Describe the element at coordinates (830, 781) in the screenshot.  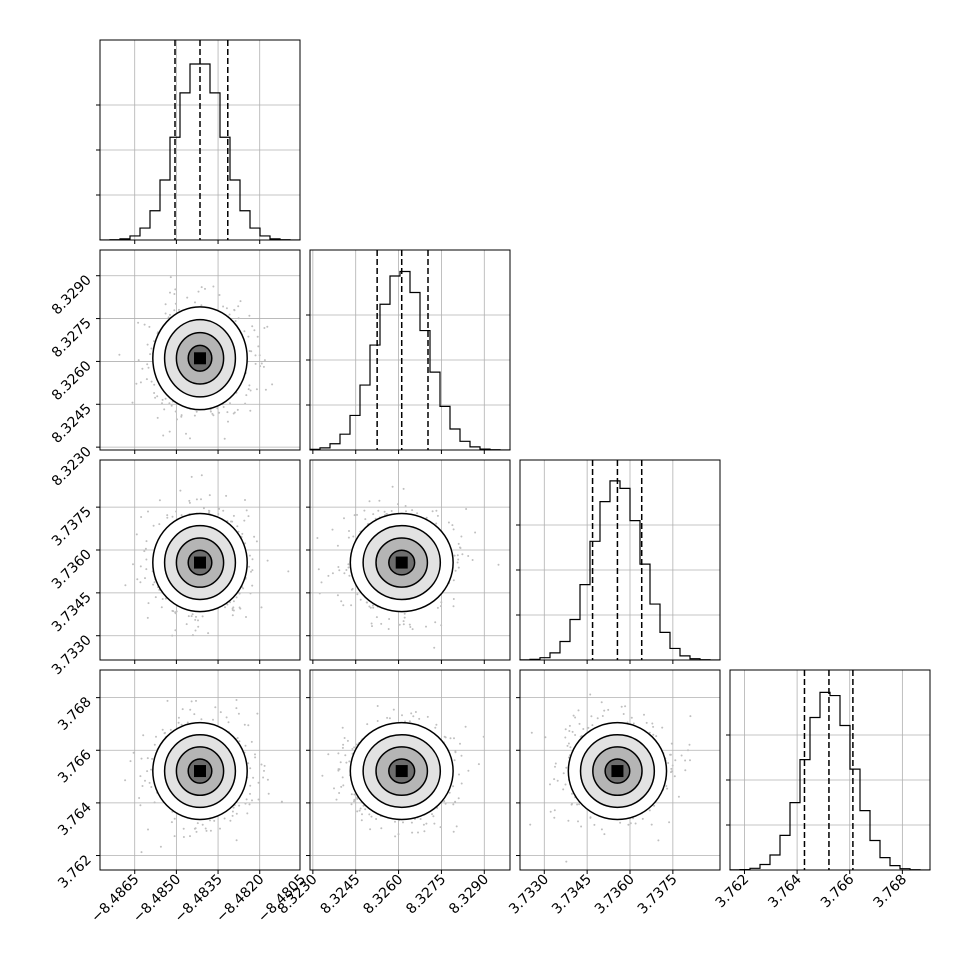
I see `histogram-step` at that location.